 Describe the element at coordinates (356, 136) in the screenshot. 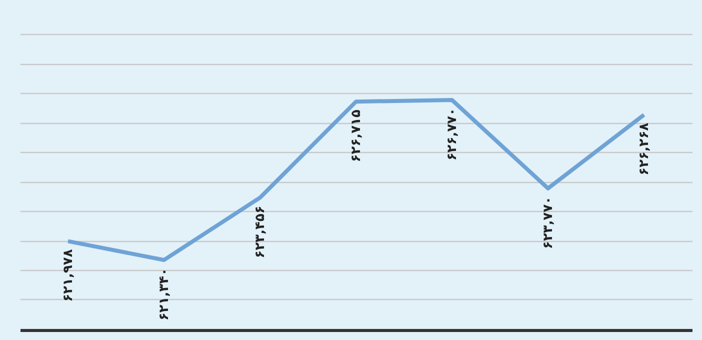

I see `data-label: ۶۲۶,۷۱۵` at that location.